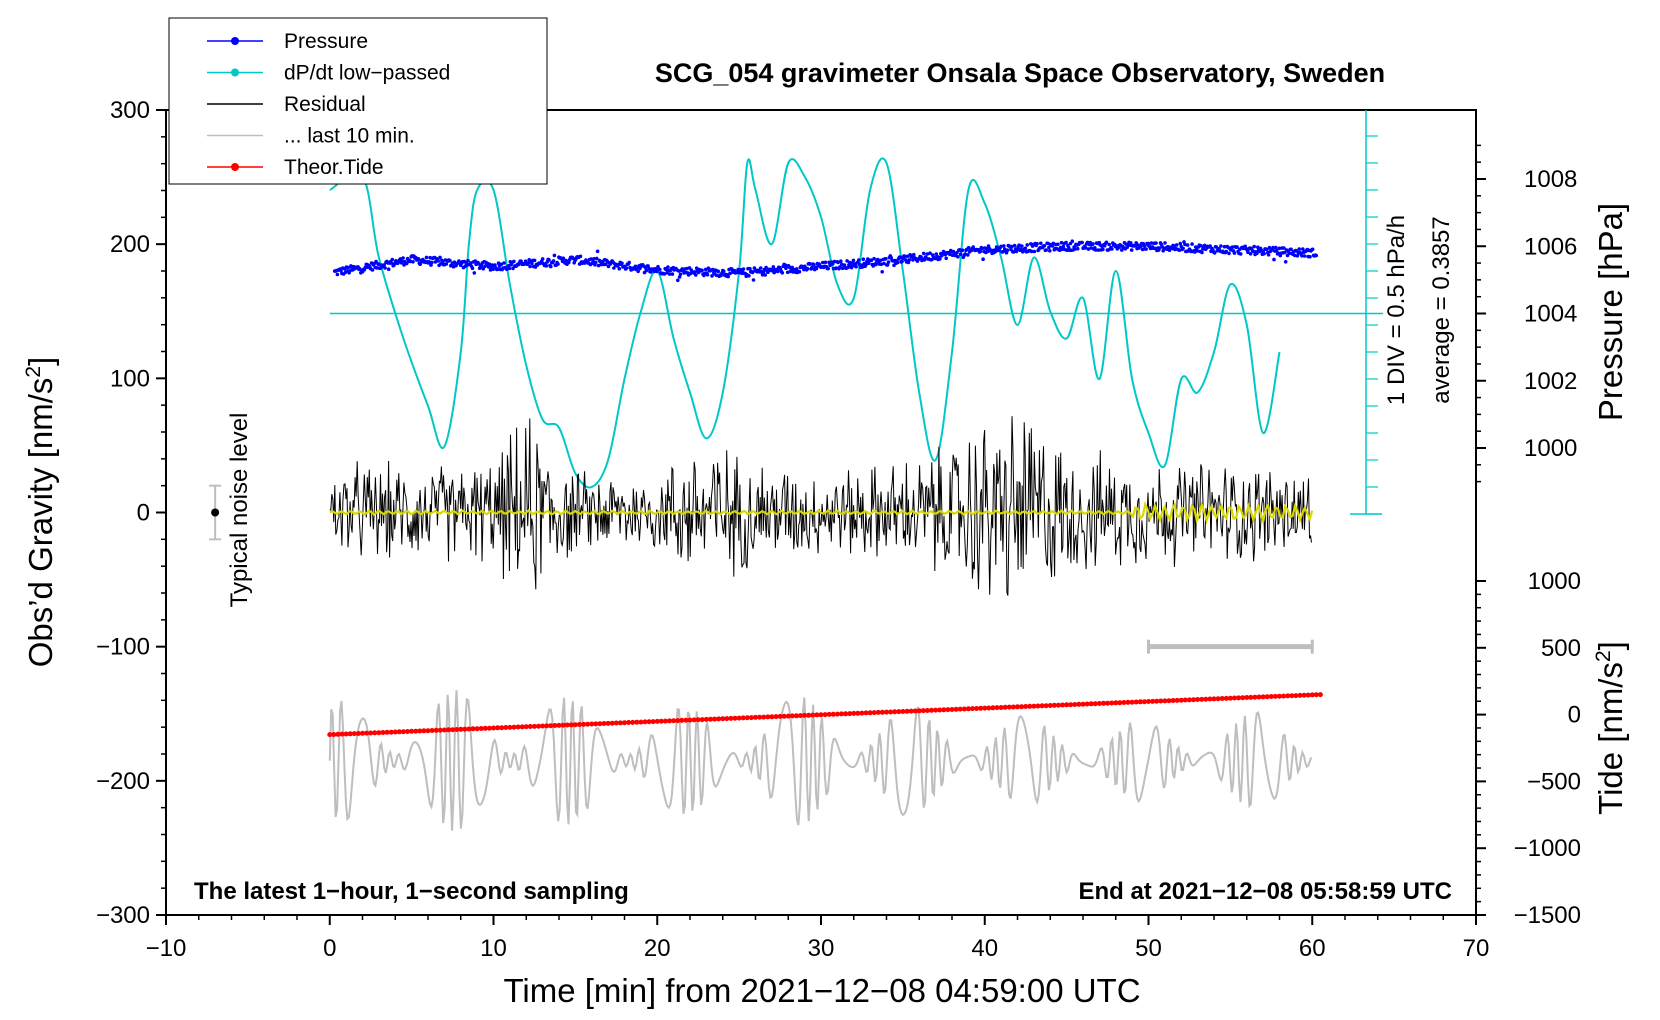 The width and height of the screenshot is (1660, 1020). What do you see at coordinates (1550, 448) in the screenshot?
I see `pressure-tick-label: 1000` at bounding box center [1550, 448].